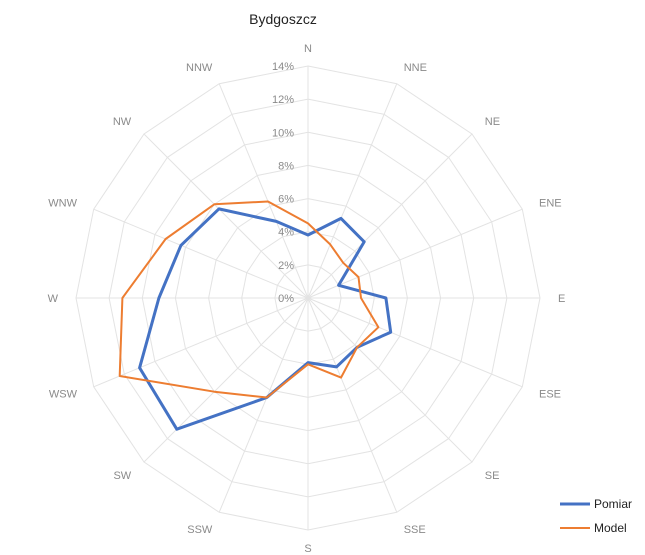 This screenshot has width=645, height=555. What do you see at coordinates (307, 549) in the screenshot?
I see `direction-label: S` at bounding box center [307, 549].